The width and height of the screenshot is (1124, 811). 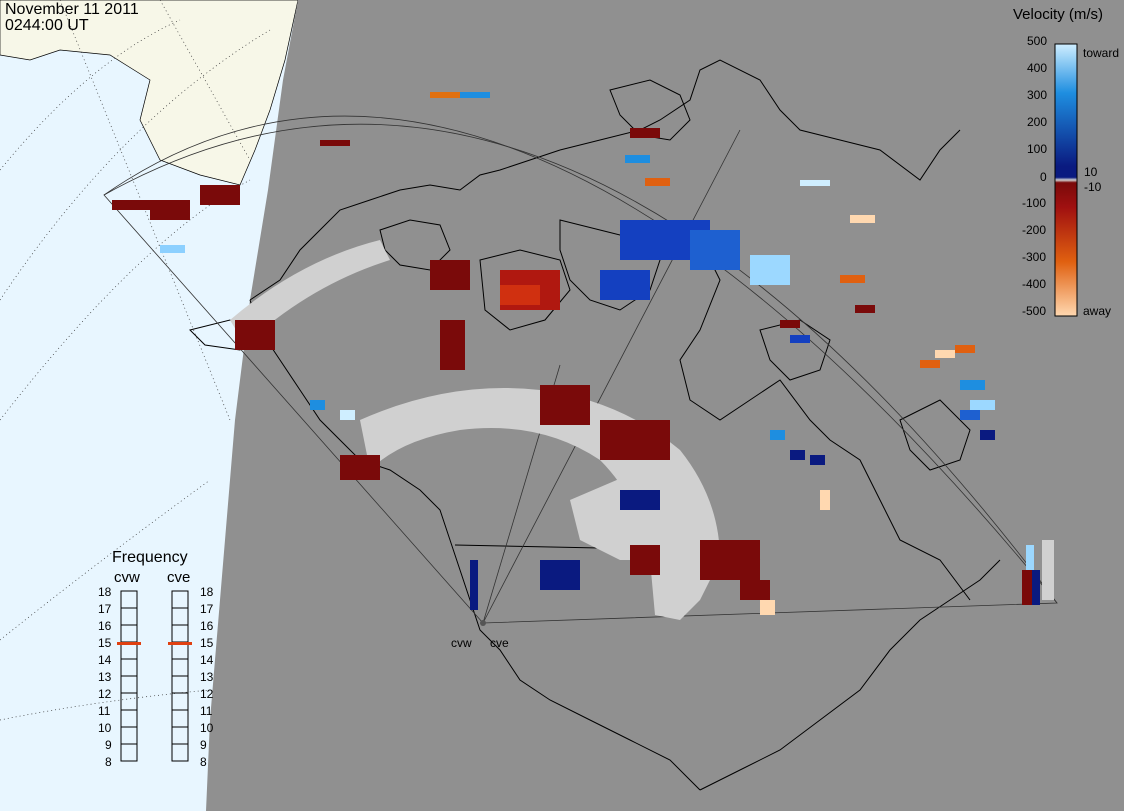 What do you see at coordinates (1043, 177) in the screenshot?
I see `velocity-tick: 0` at bounding box center [1043, 177].